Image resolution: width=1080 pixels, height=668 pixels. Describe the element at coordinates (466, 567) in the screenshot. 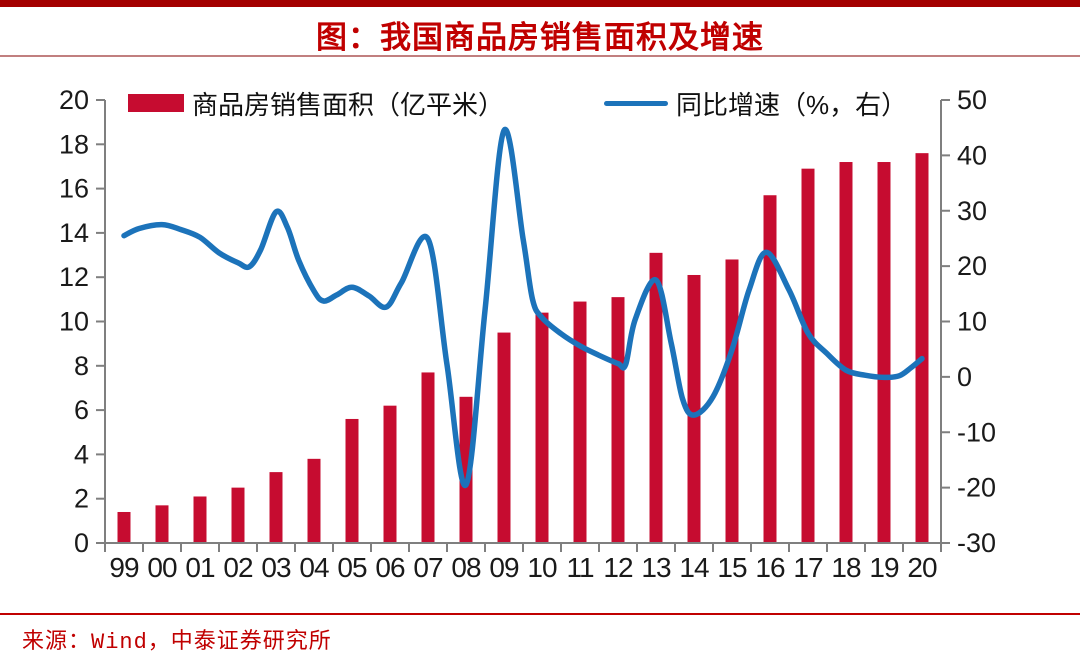

I see `x-axis-label-08: 08` at that location.